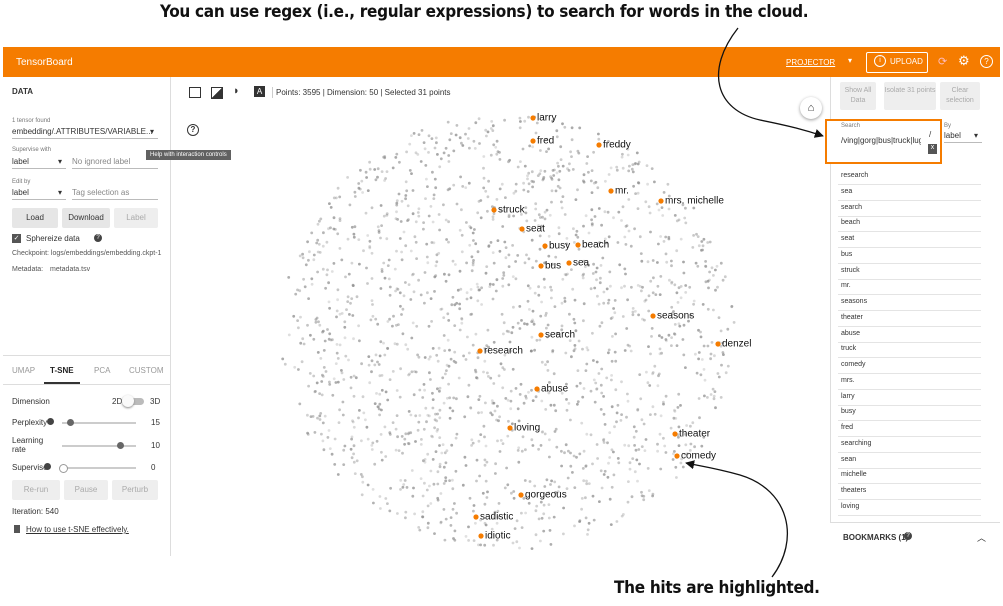  Describe the element at coordinates (848, 238) in the screenshot. I see `result-item: seat` at that location.